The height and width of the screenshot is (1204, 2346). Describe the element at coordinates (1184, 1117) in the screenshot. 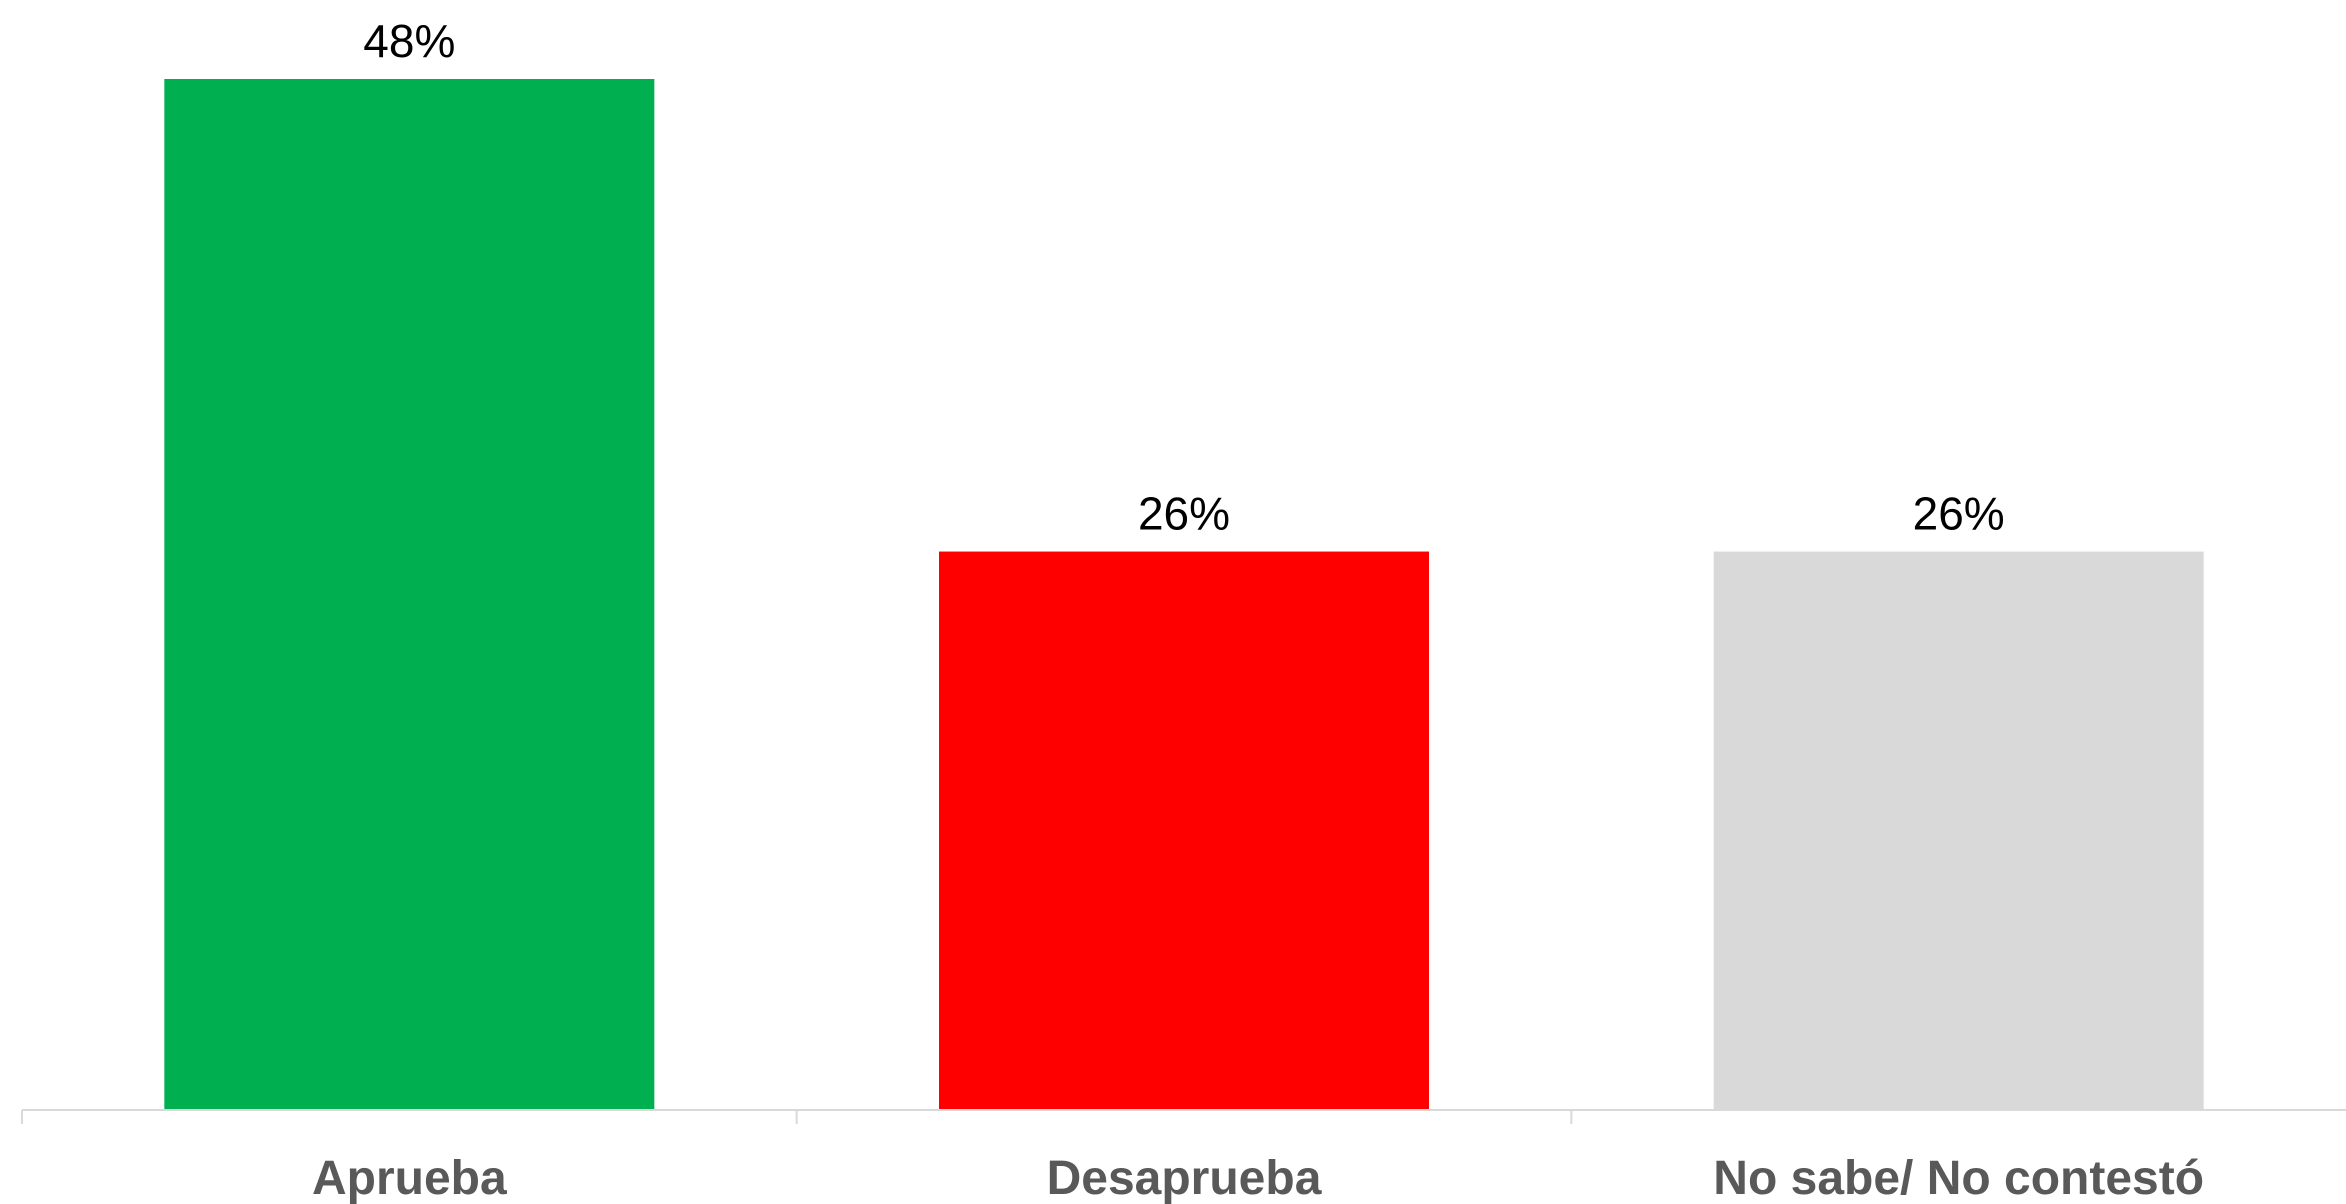

I see `x-axis` at that location.